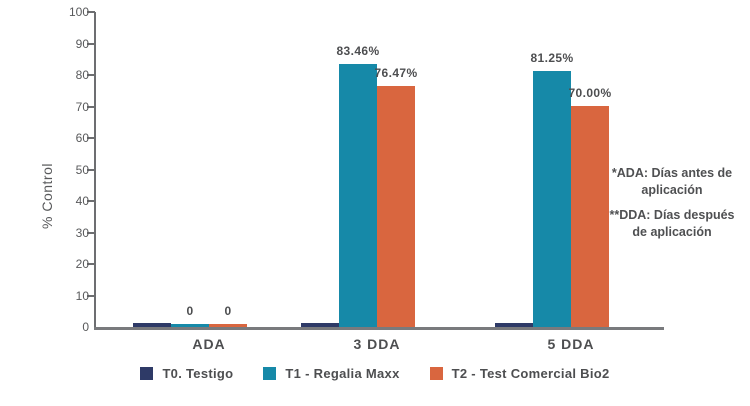 This screenshot has height=406, width=750. What do you see at coordinates (82, 43) in the screenshot?
I see `tick-label-90: 90` at bounding box center [82, 43].